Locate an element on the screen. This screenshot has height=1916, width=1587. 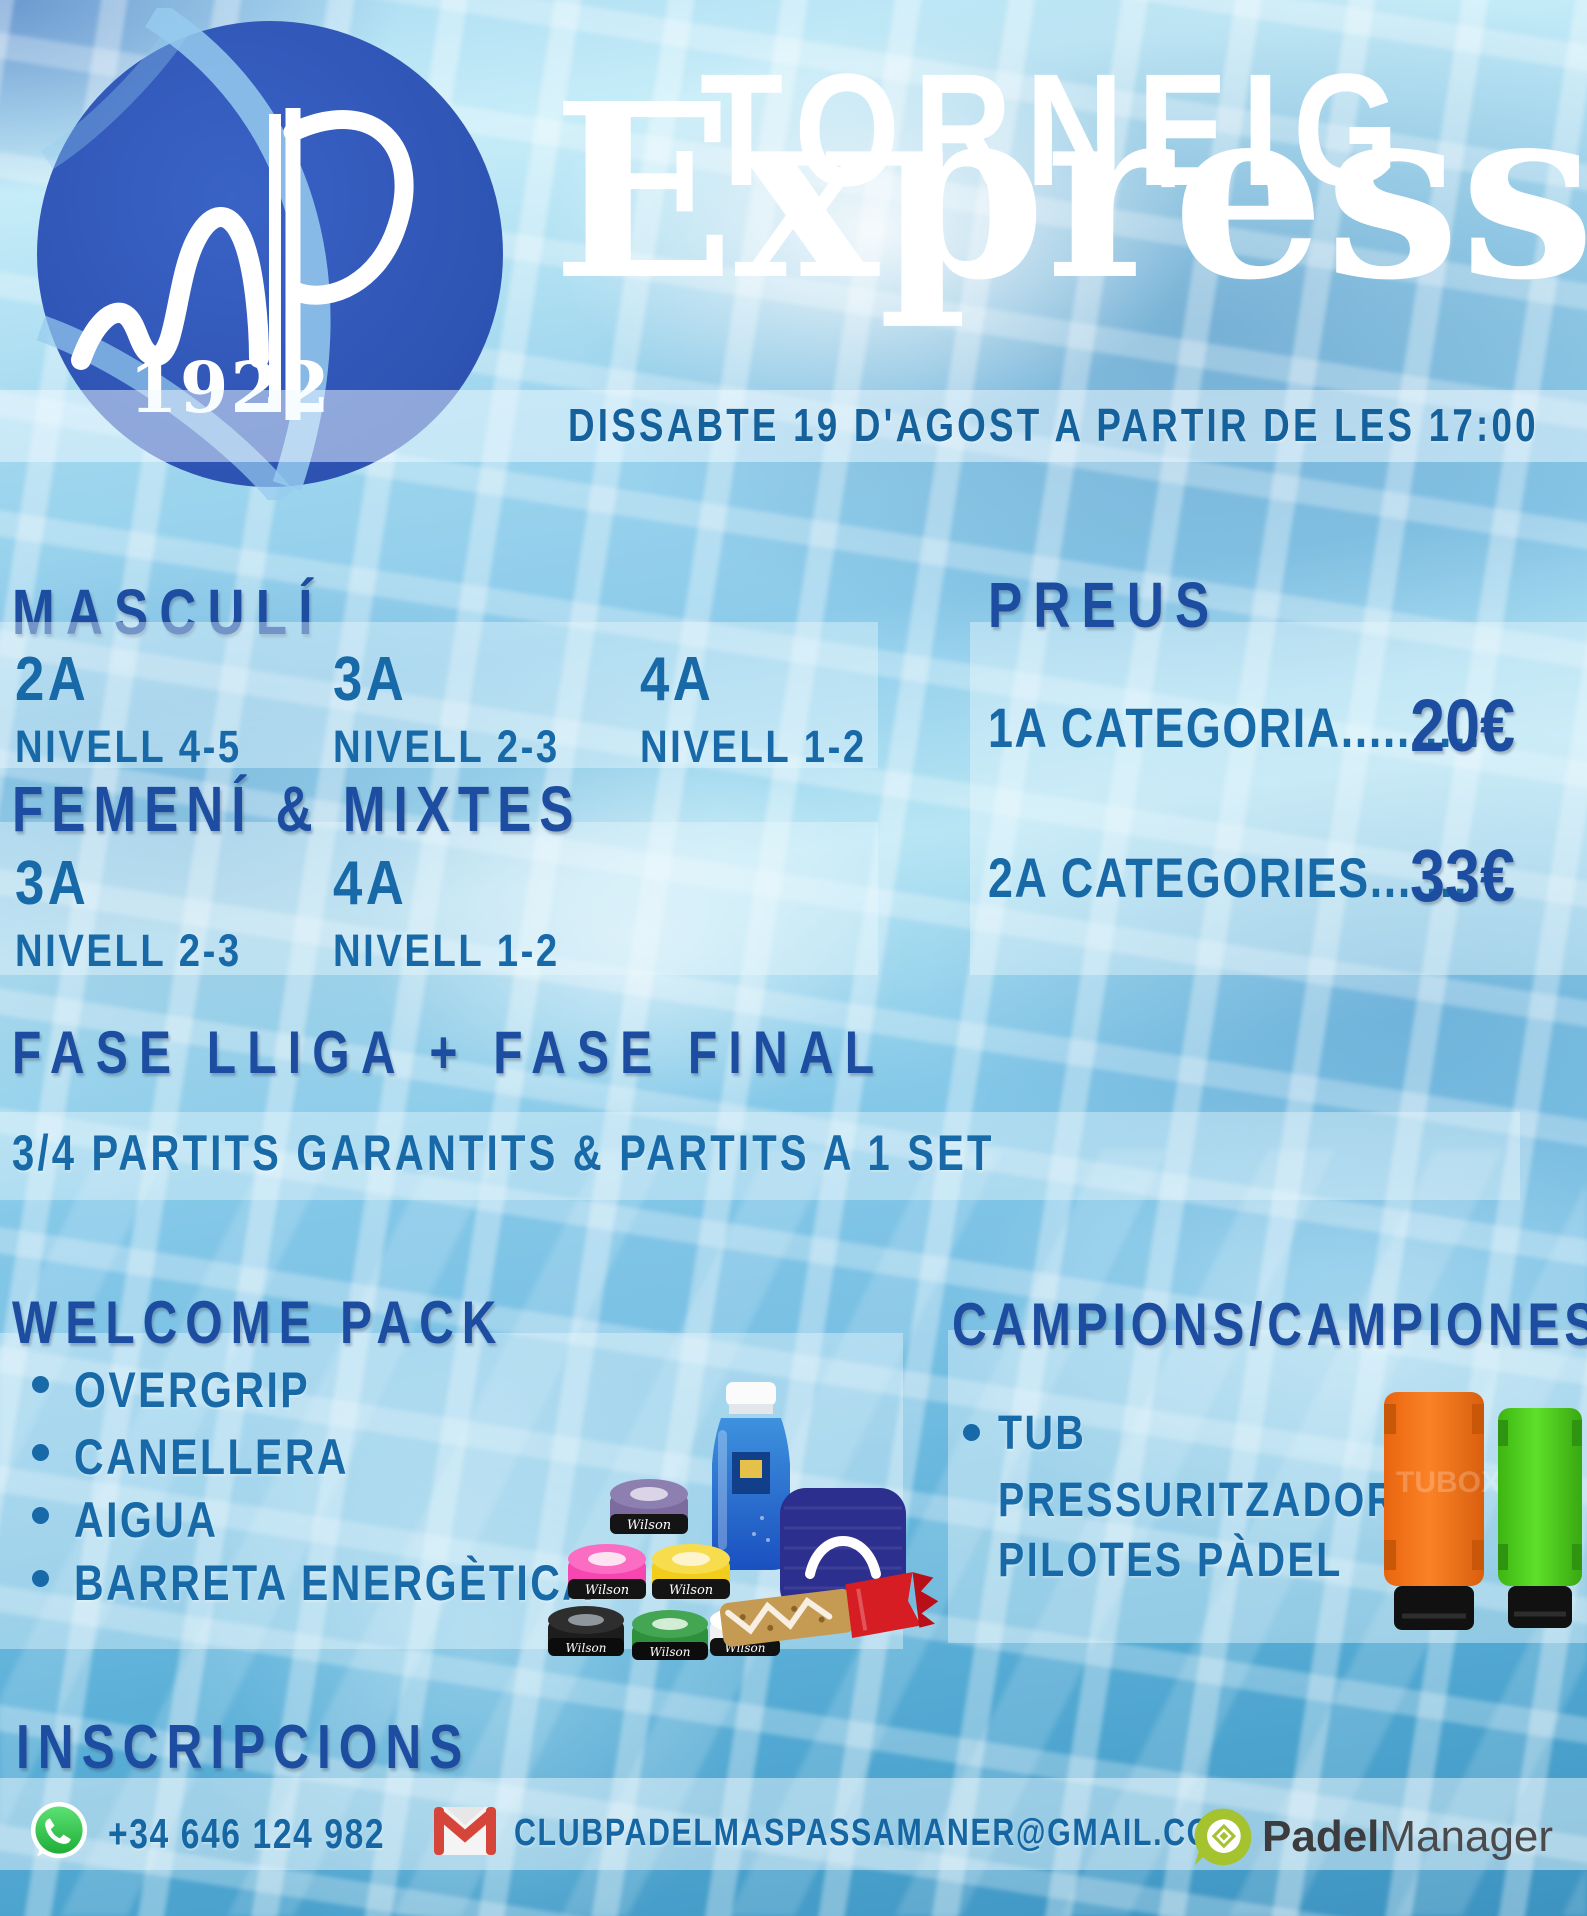
welcome-pack-photo: Wilson Wilson Wilson Wilson is located at coordinates (743, 1521).